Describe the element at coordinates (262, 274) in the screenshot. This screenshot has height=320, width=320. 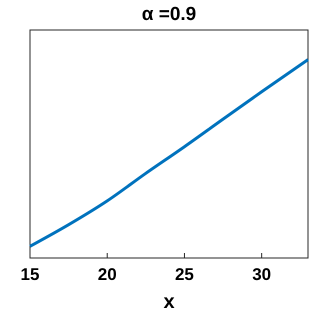
I see `x-tick-label: 30` at that location.